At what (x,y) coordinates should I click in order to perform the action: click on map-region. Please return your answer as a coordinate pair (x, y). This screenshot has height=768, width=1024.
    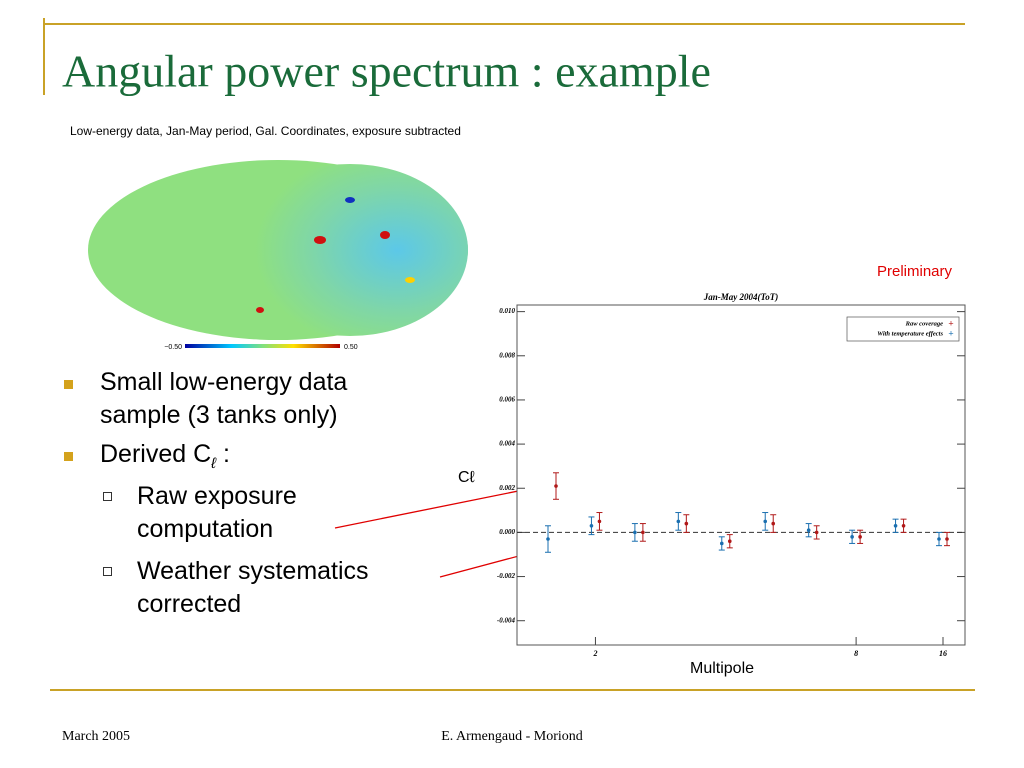
    Looking at the image, I should click on (350, 250).